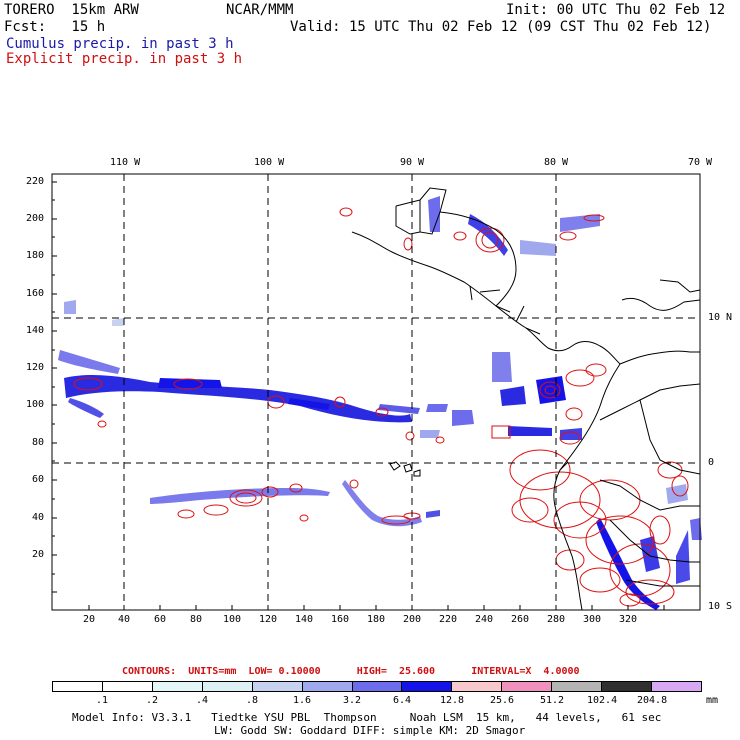 This screenshot has height=740, width=740. Describe the element at coordinates (304, 619) in the screenshot. I see `x-tick-label: 140` at that location.